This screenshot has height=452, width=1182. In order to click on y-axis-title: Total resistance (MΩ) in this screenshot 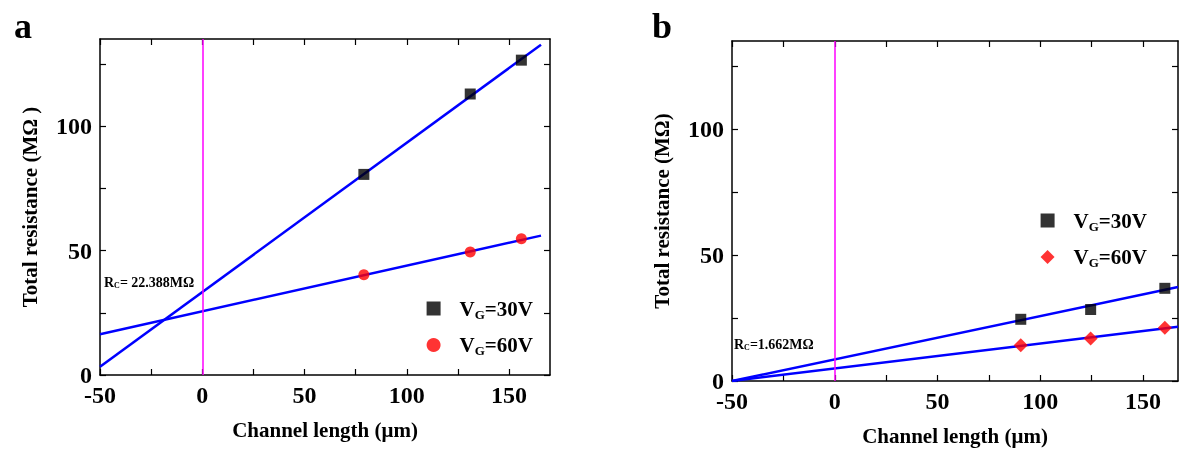, I will do `click(661, 211)`.